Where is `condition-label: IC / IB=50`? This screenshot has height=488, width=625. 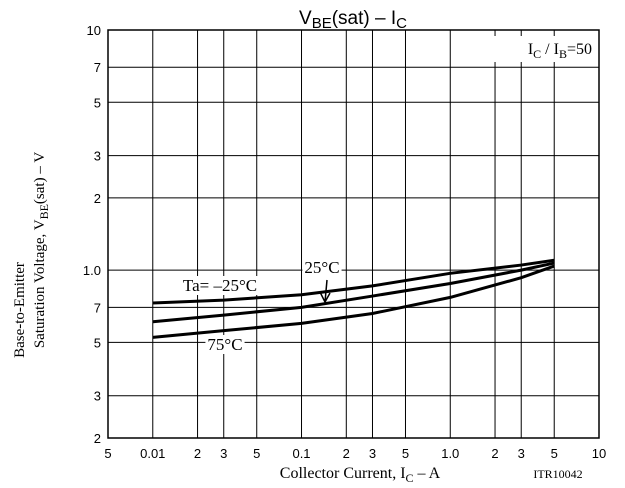
condition-label: IC / IB=50 is located at coordinates (560, 51).